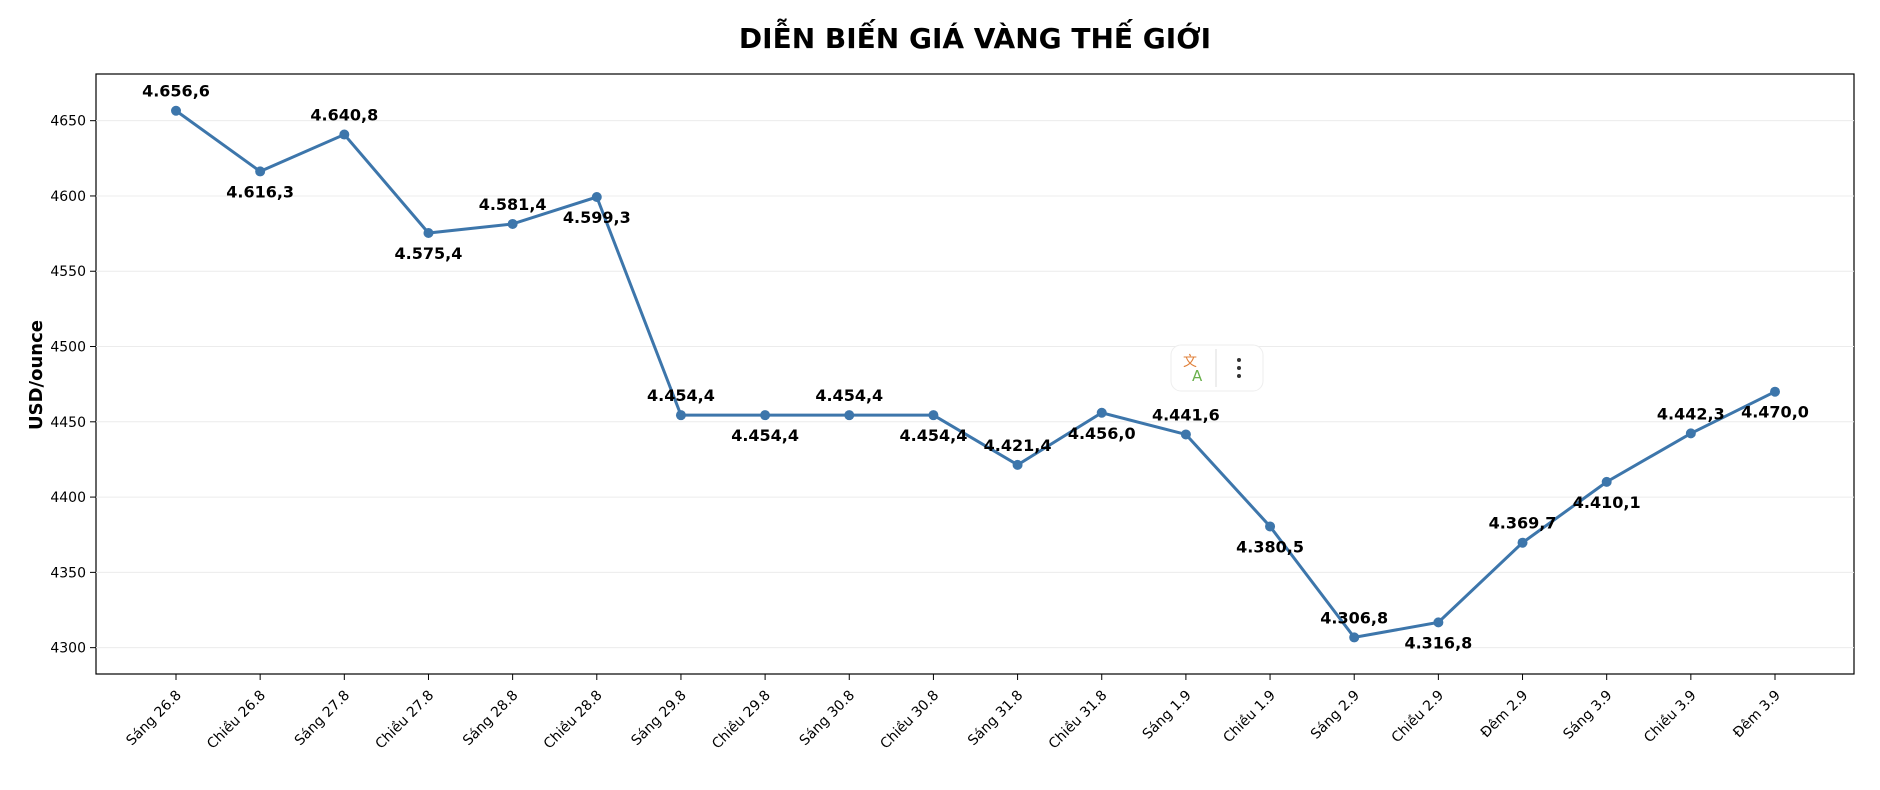 The image size is (1880, 790). What do you see at coordinates (1078, 720) in the screenshot?
I see `x-tick-label: Chiều 31.8` at bounding box center [1078, 720].